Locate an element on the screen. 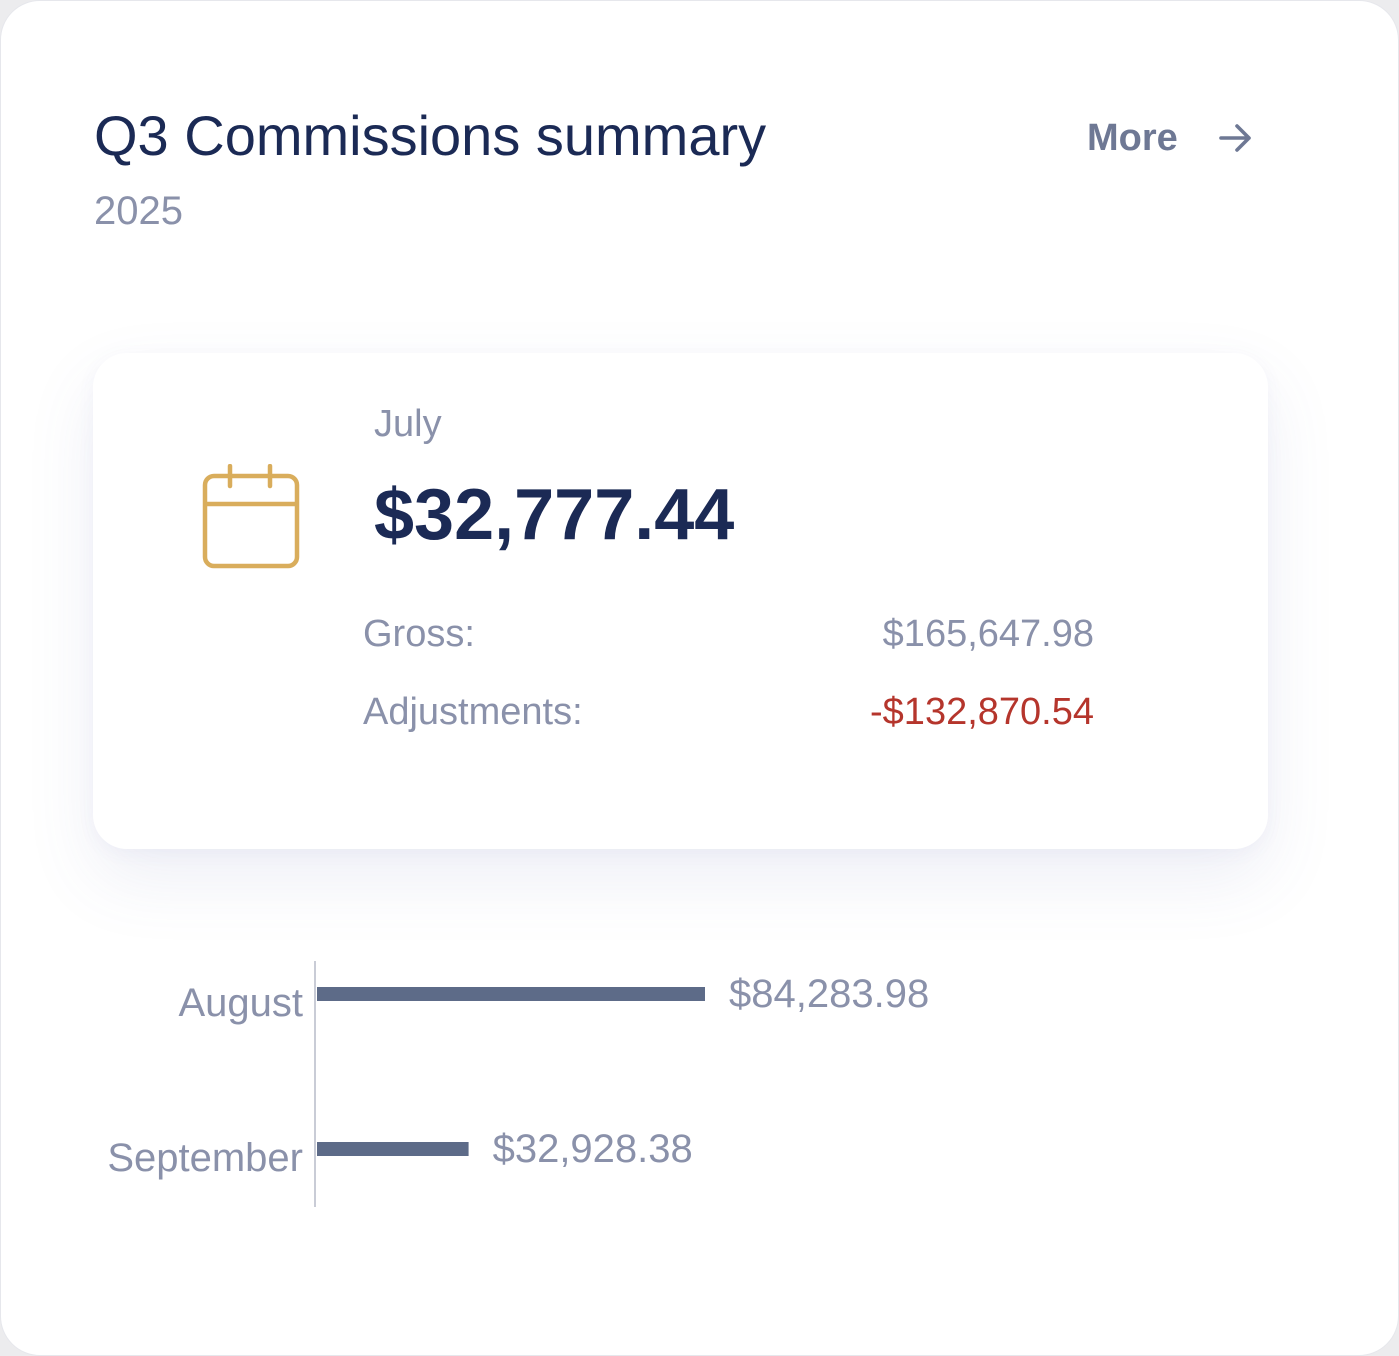 The image size is (1399, 1356). bar-category-label: September is located at coordinates (205, 1158).